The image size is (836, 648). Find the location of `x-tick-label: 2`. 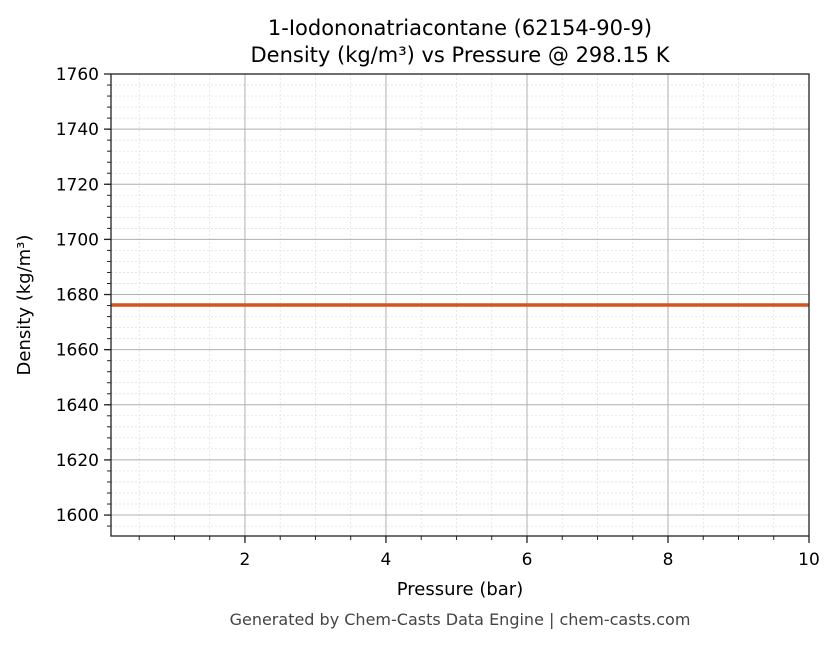

x-tick-label: 2 is located at coordinates (245, 560).